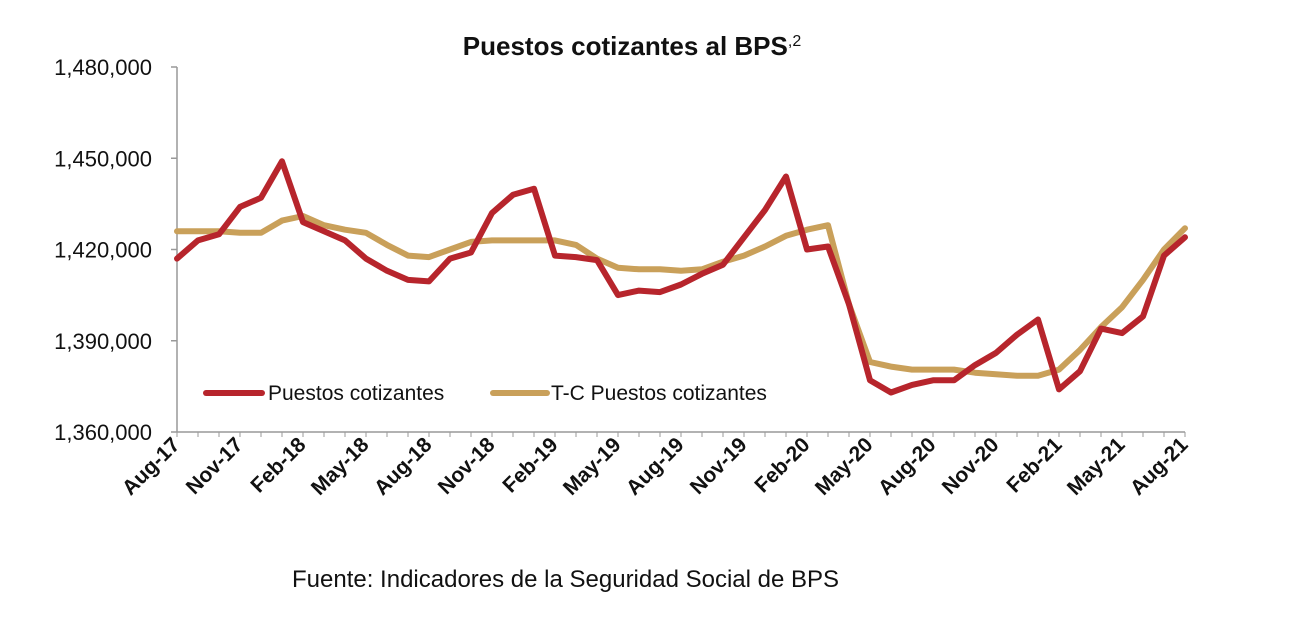  Describe the element at coordinates (356, 393) in the screenshot. I see `legend-label-1: Puestos cotizantes` at that location.